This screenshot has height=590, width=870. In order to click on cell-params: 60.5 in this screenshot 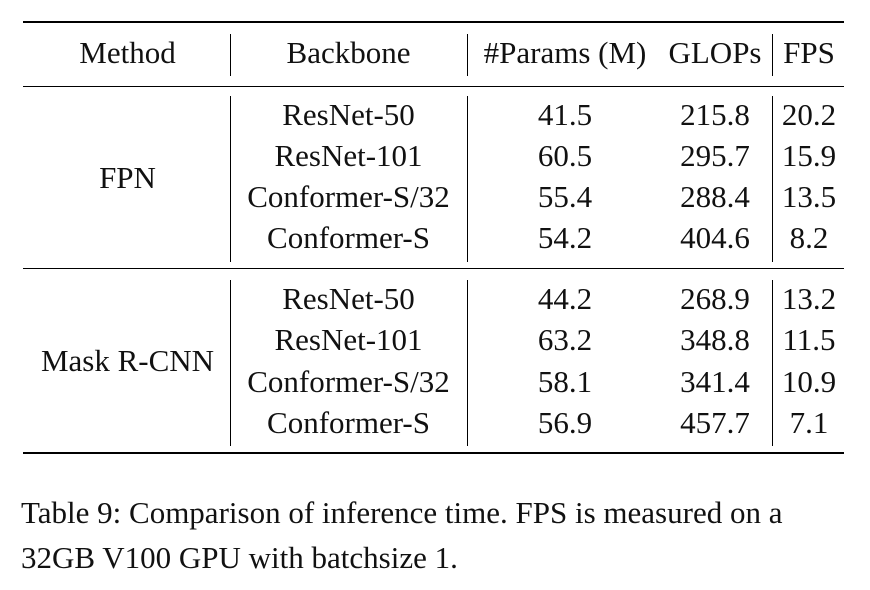, I will do `click(565, 155)`.